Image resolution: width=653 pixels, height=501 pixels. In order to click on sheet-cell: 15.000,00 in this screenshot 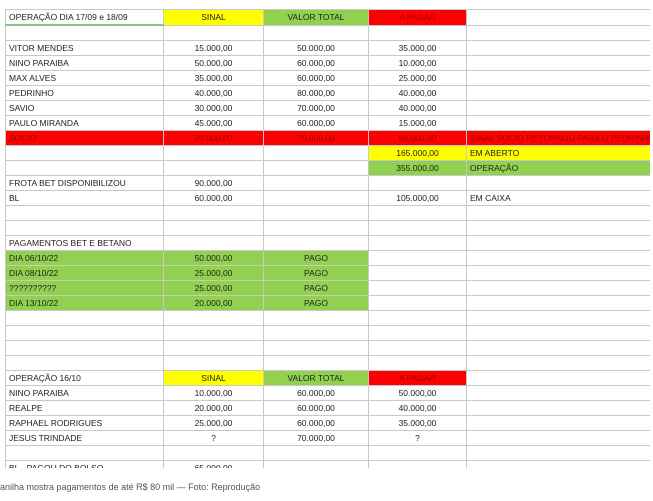, I will do `click(213, 48)`.